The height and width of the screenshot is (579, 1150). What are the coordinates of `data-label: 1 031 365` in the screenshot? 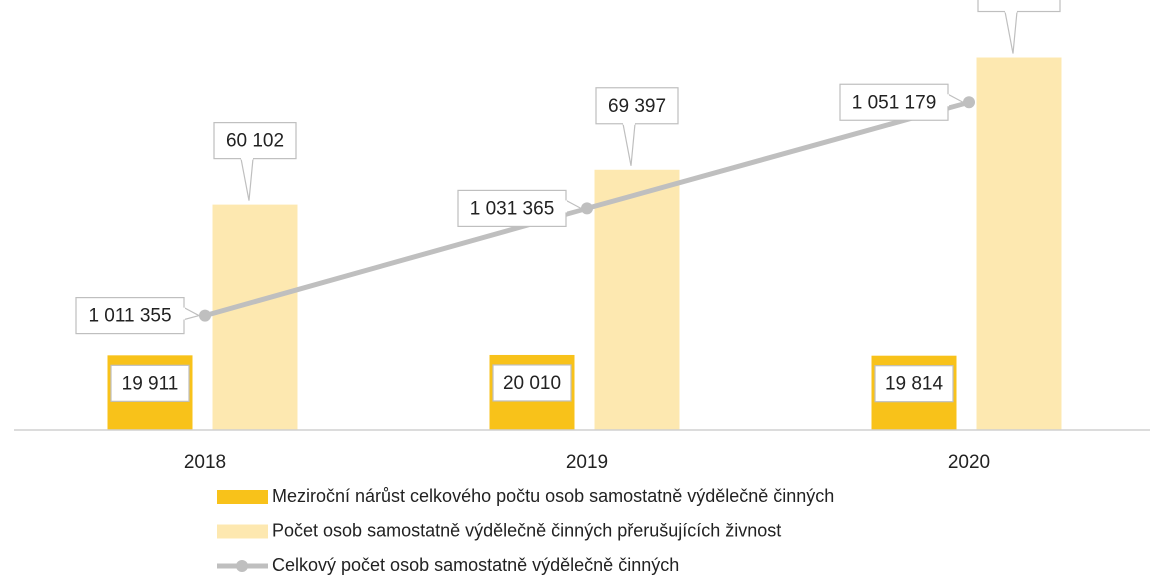 It's located at (512, 208).